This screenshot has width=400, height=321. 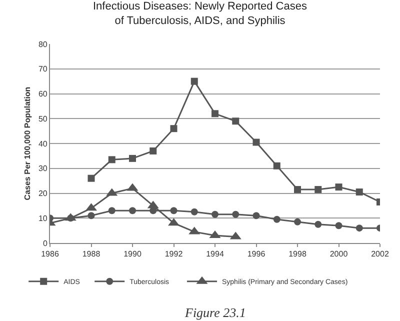 What do you see at coordinates (256, 254) in the screenshot?
I see `x-tick-label: 1996` at bounding box center [256, 254].